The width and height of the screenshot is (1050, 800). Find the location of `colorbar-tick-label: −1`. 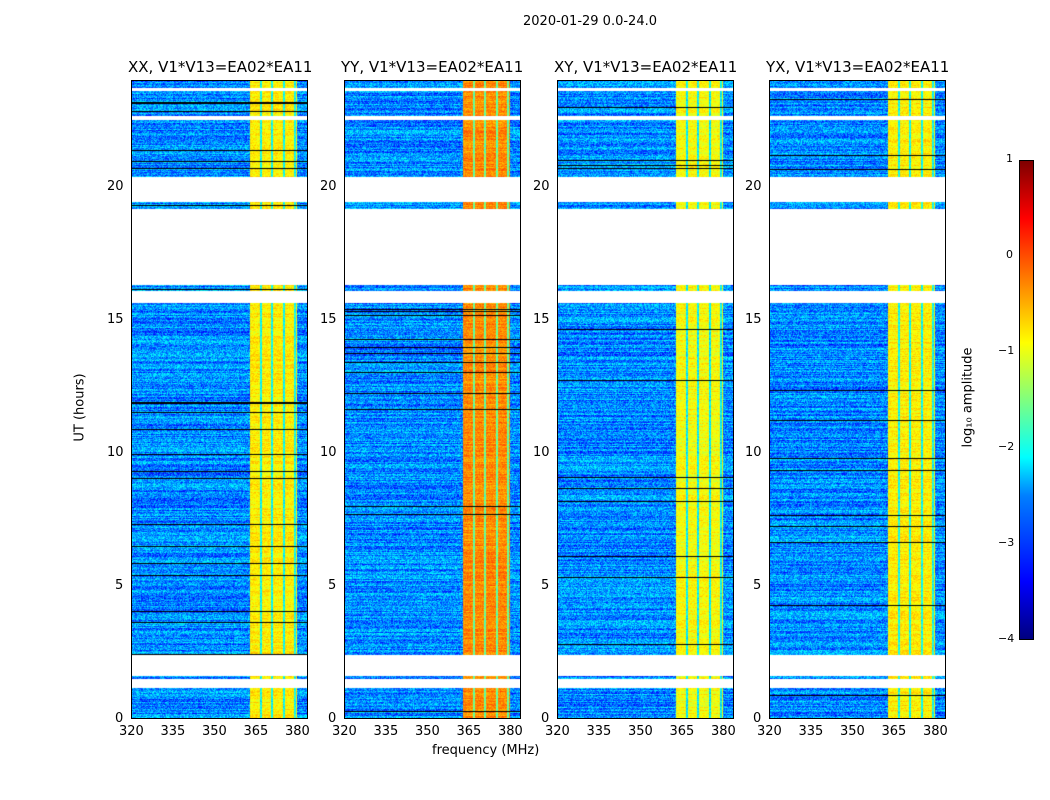

colorbar-tick-label: −1 is located at coordinates (1006, 350).